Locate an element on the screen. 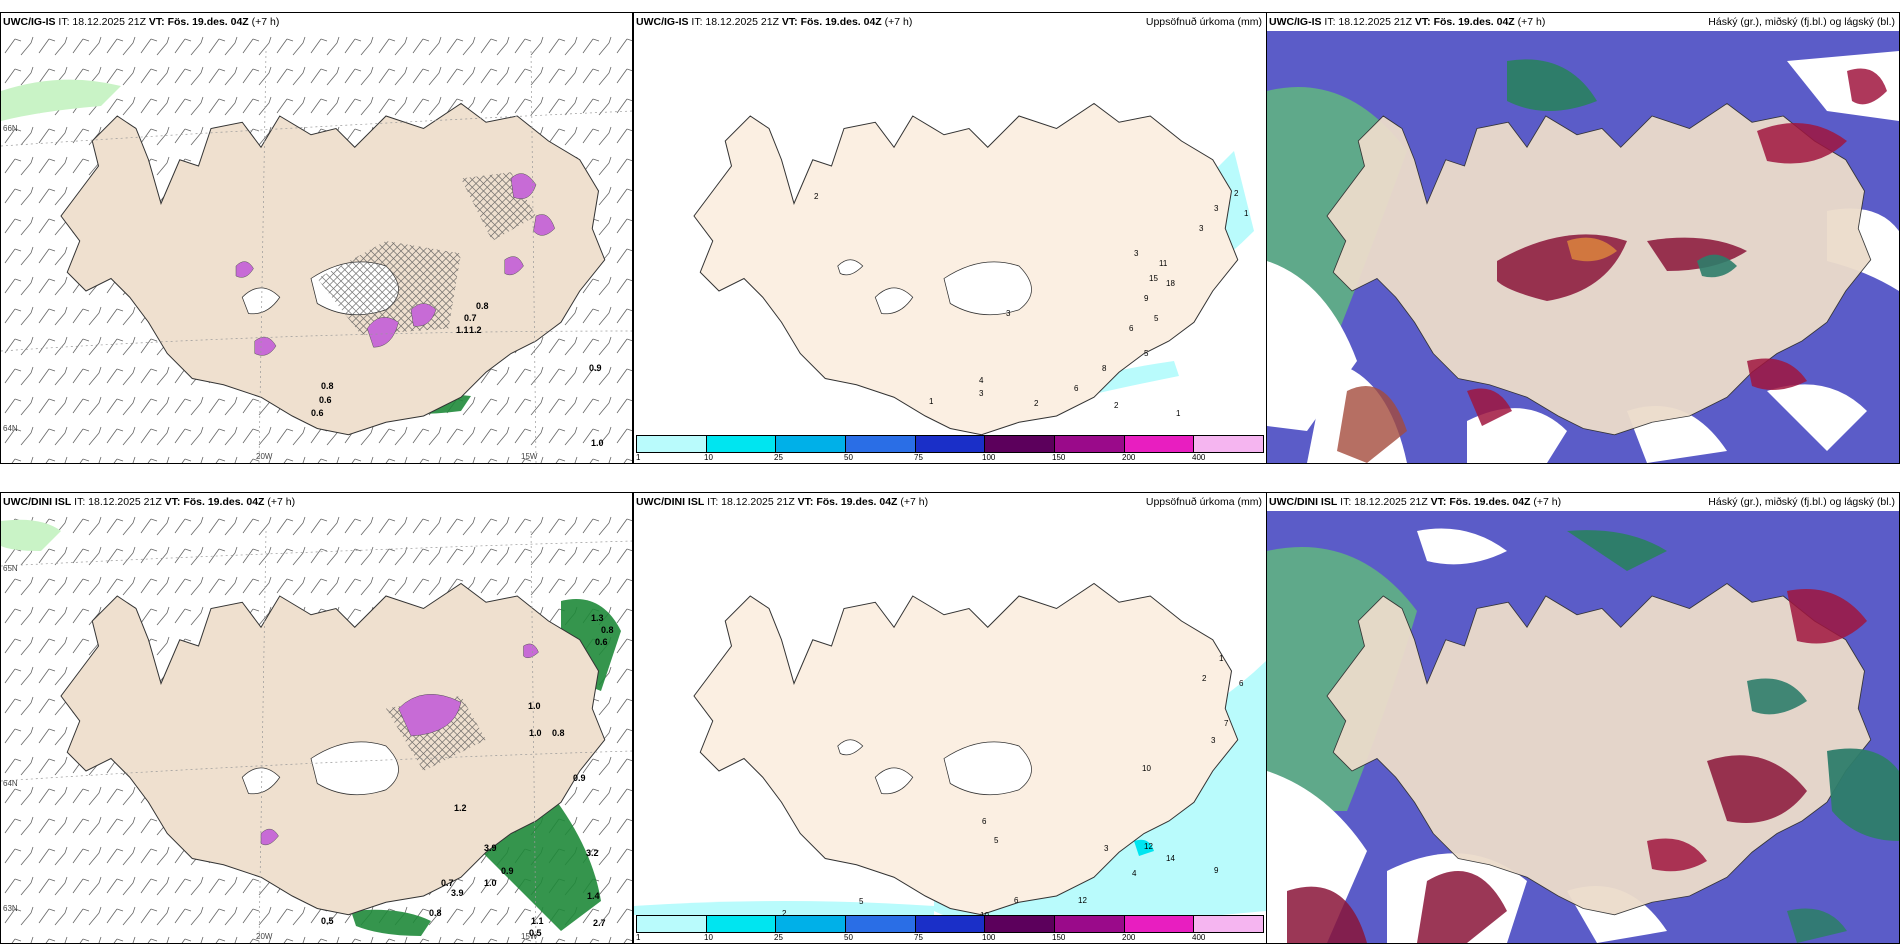 The height and width of the screenshot is (950, 1900). value-label: 15 is located at coordinates (1153, 278).